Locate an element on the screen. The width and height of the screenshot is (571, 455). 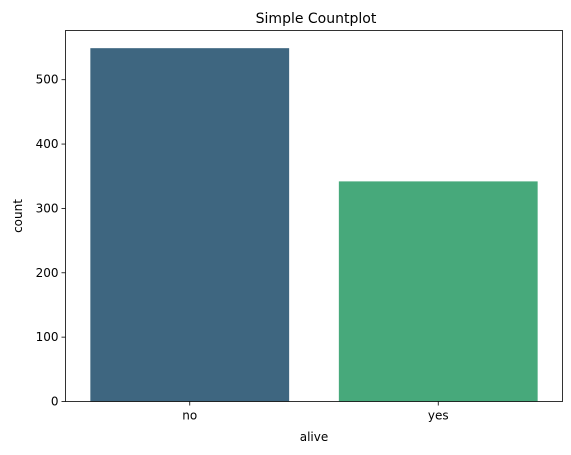
x-axis-label: alive is located at coordinates (314, 437).